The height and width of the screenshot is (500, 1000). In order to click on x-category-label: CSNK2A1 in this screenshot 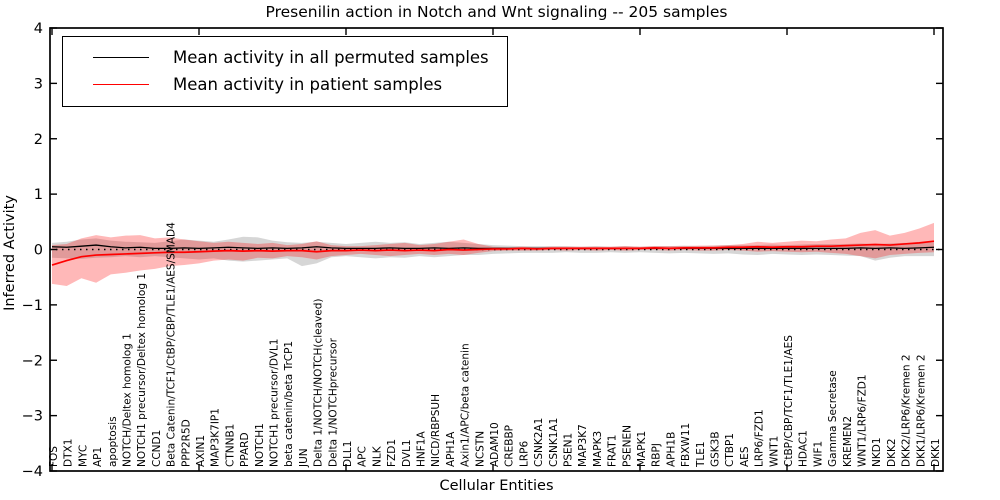, I will do `click(539, 442)`.